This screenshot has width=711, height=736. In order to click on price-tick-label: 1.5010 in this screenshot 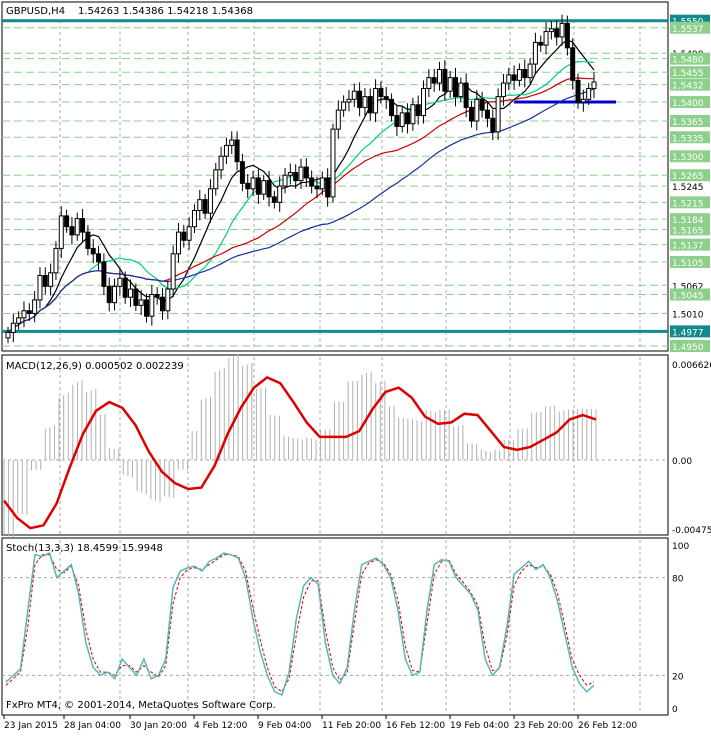, I will do `click(688, 315)`.